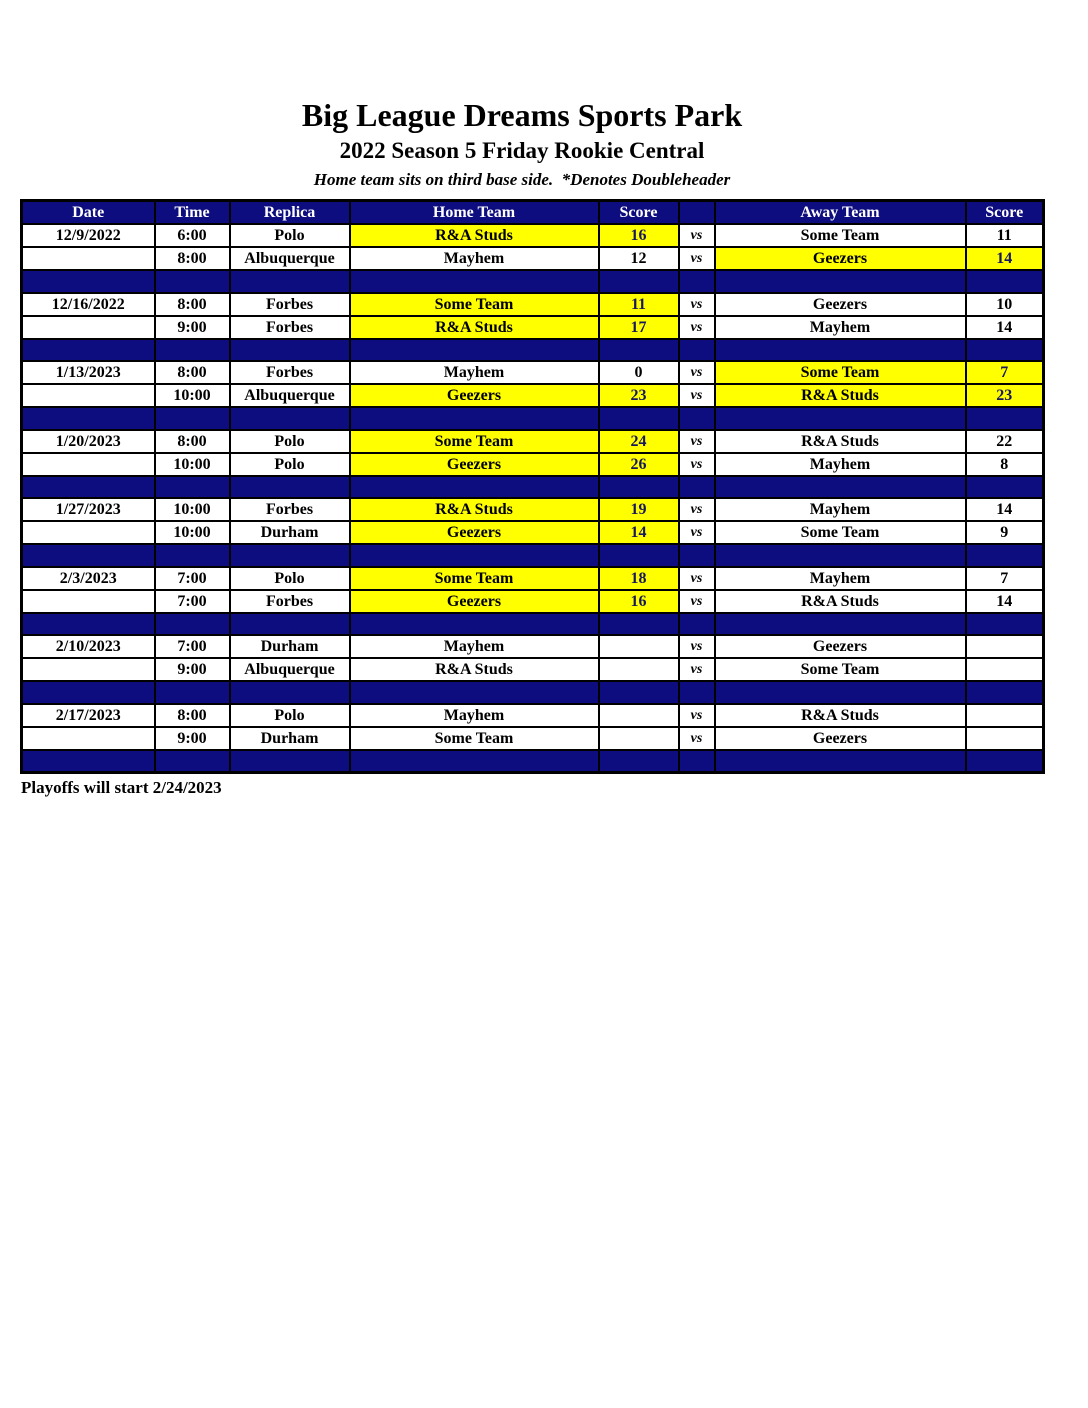 This screenshot has width=1088, height=1408. Describe the element at coordinates (638, 396) in the screenshot. I see `home-score-cell: 23` at that location.